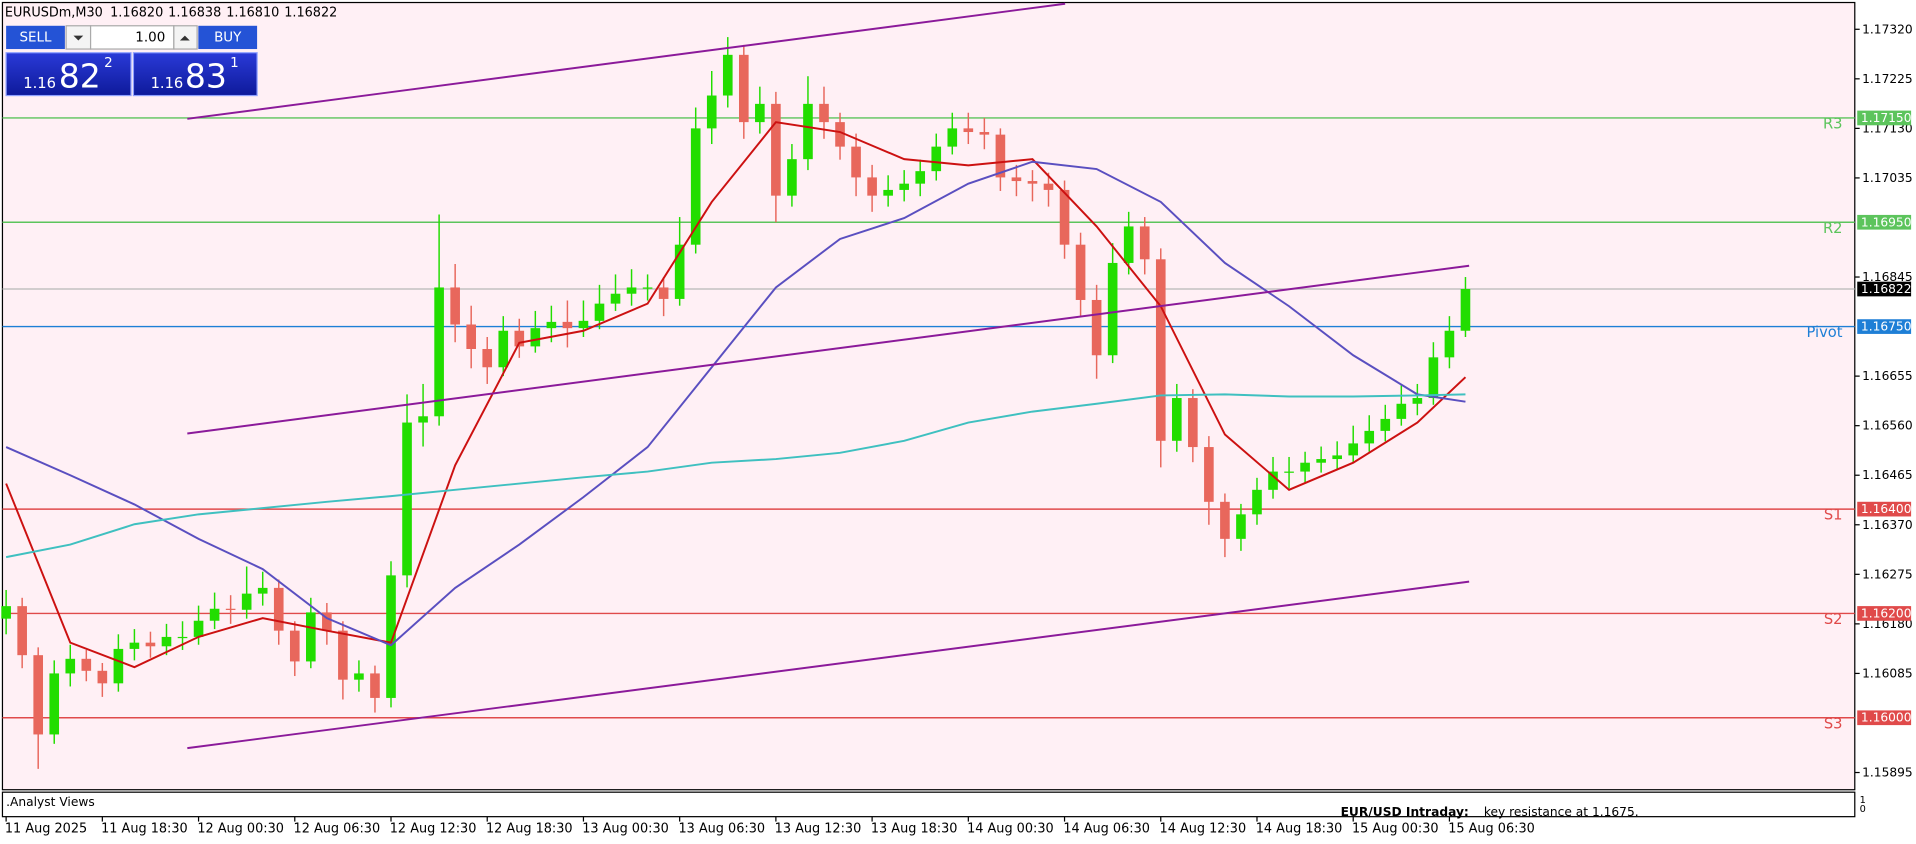 This screenshot has height=844, width=1916. Describe the element at coordinates (1863, 809) in the screenshot. I see `indicator-tick-label: 0` at that location.